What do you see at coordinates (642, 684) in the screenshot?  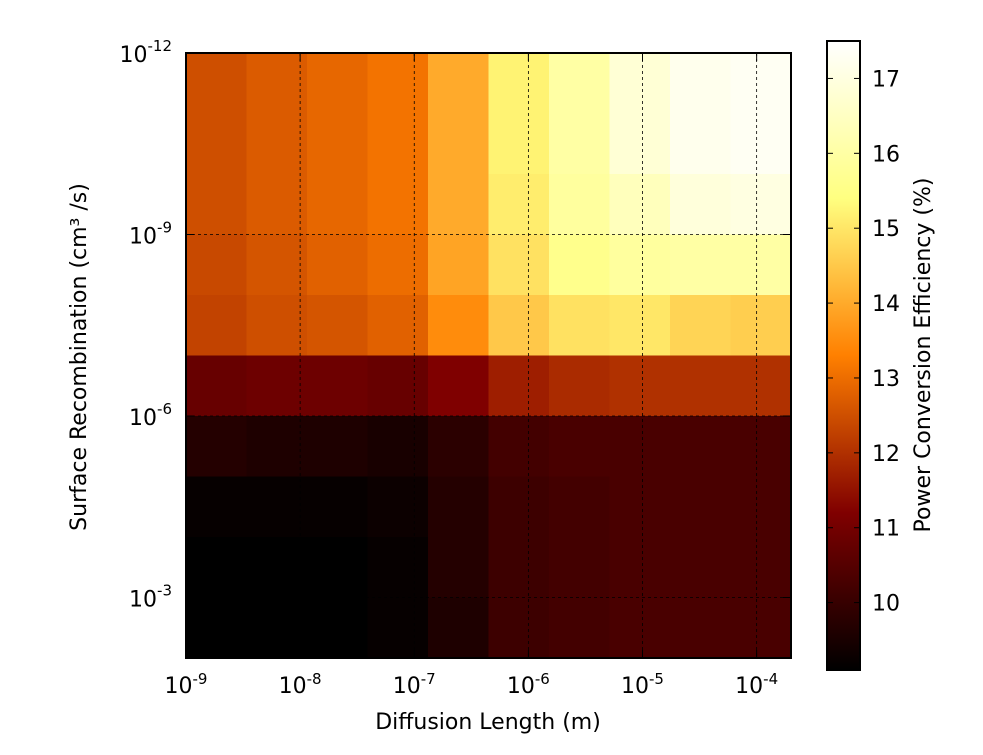 I see `x-tick-label: 10⁻⁵` at bounding box center [642, 684].